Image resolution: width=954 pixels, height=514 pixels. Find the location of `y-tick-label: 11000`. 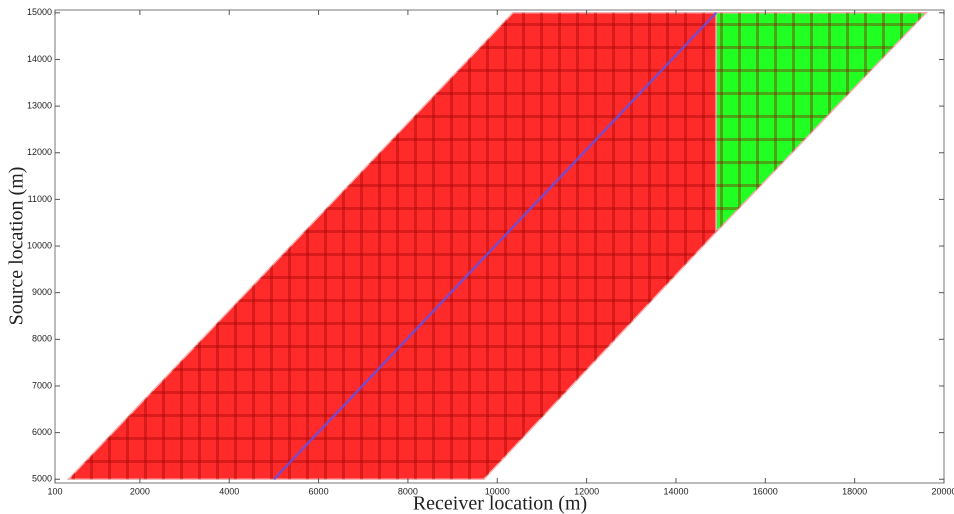

y-tick-label: 11000 is located at coordinates (40, 199).